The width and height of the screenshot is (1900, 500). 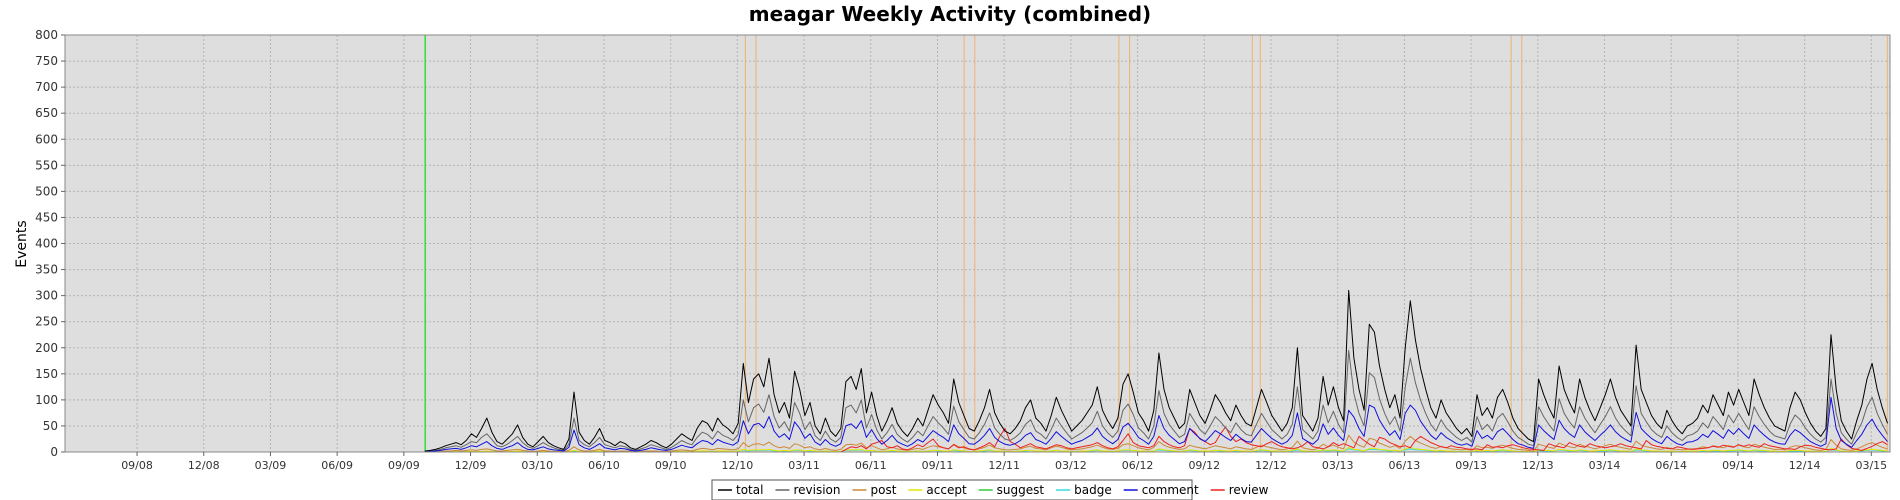 I want to click on x-tick-label: 12/14, so click(x=1805, y=465).